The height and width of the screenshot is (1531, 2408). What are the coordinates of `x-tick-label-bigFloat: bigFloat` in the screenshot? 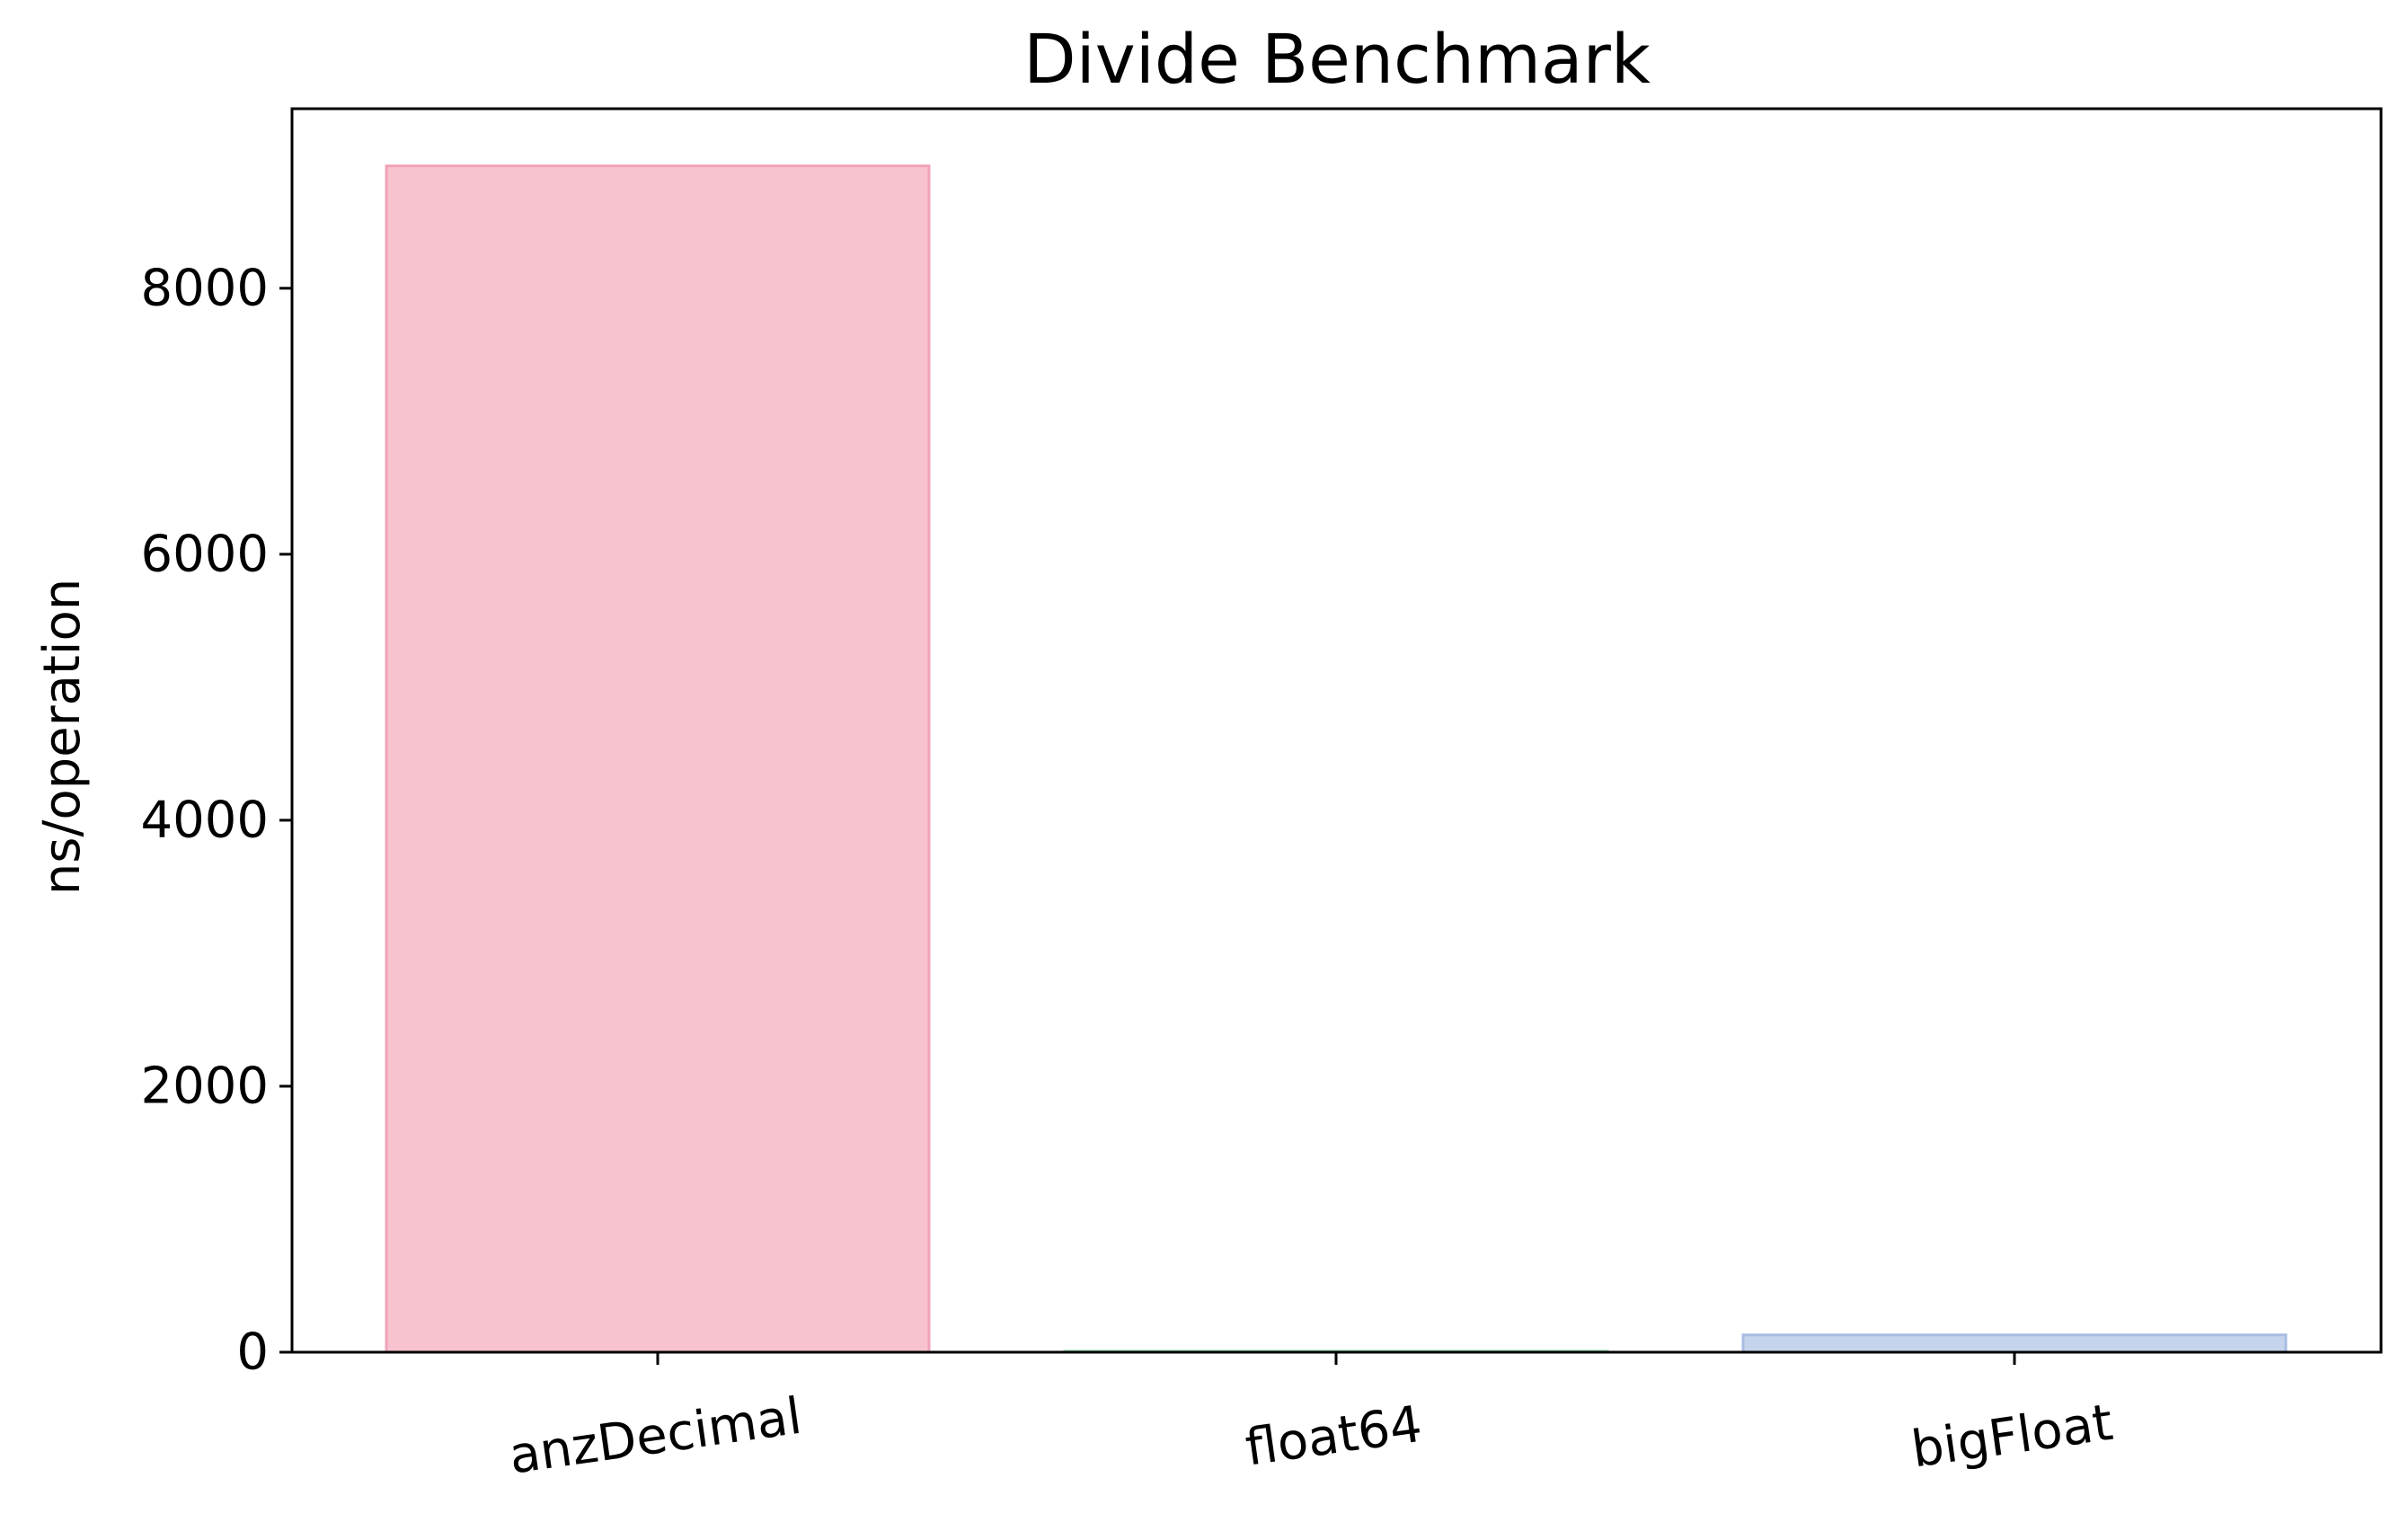 It's located at (2012, 1437).